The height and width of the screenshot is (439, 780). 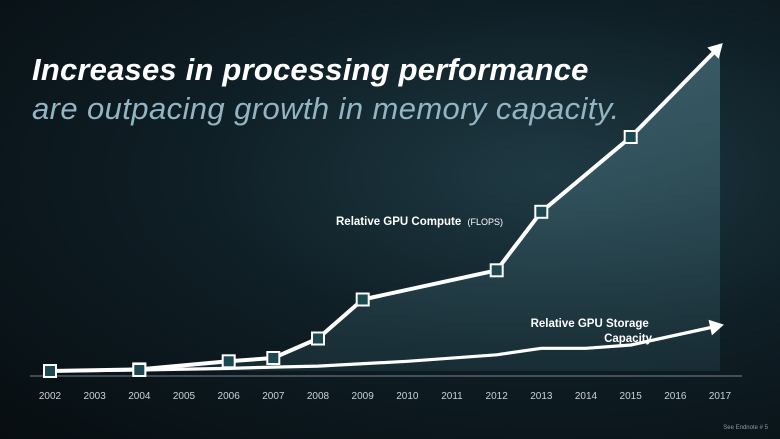 I want to click on x-tick-label: 2007, so click(x=273, y=396).